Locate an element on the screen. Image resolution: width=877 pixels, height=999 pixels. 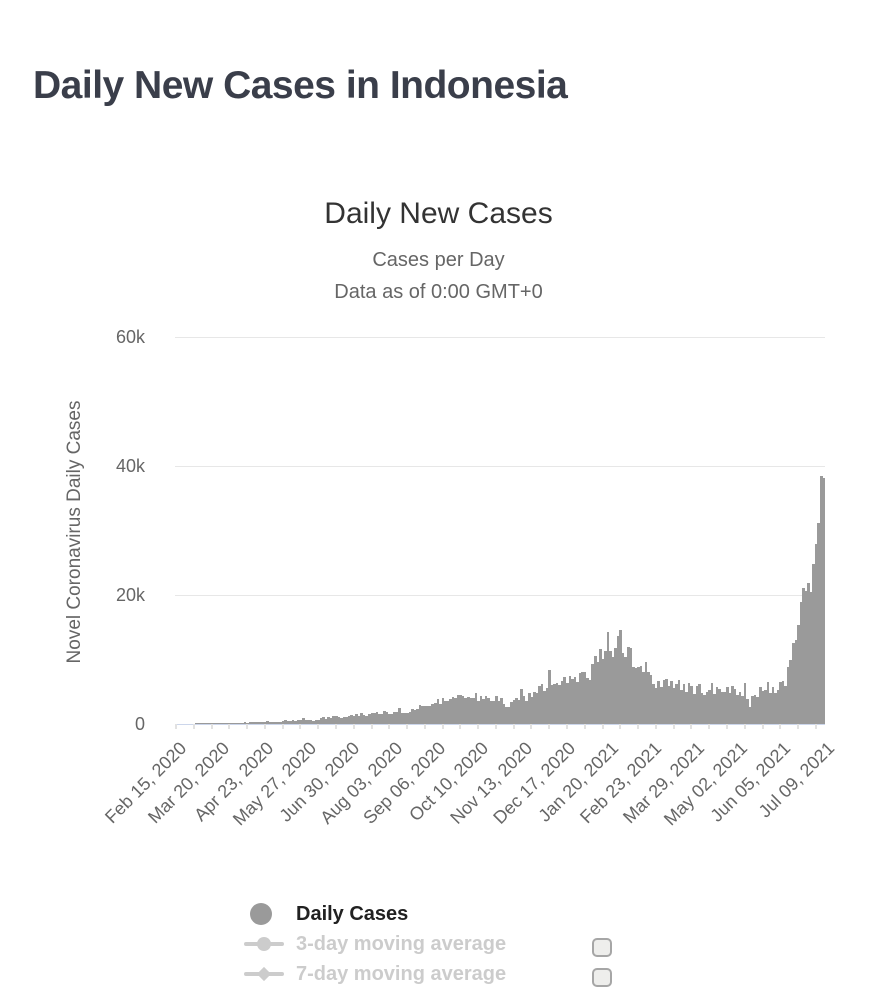
checkbox-7-day-moving-average is located at coordinates (602, 977).